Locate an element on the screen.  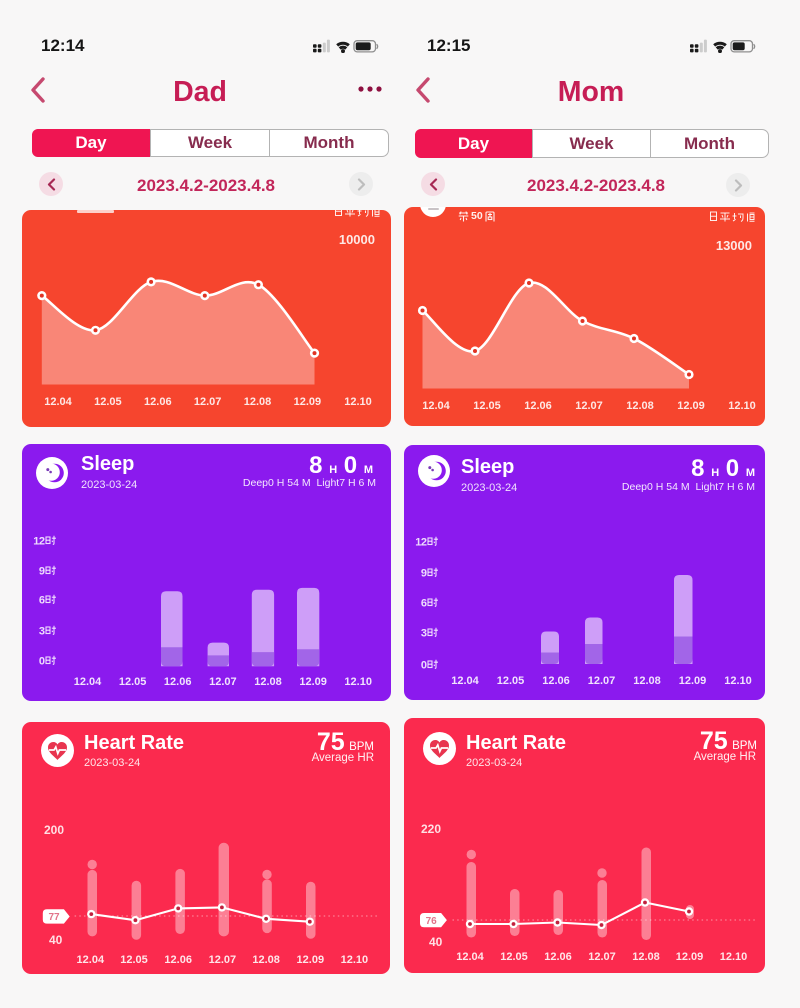
svg-text: 76 is located at coordinates (432, 921).